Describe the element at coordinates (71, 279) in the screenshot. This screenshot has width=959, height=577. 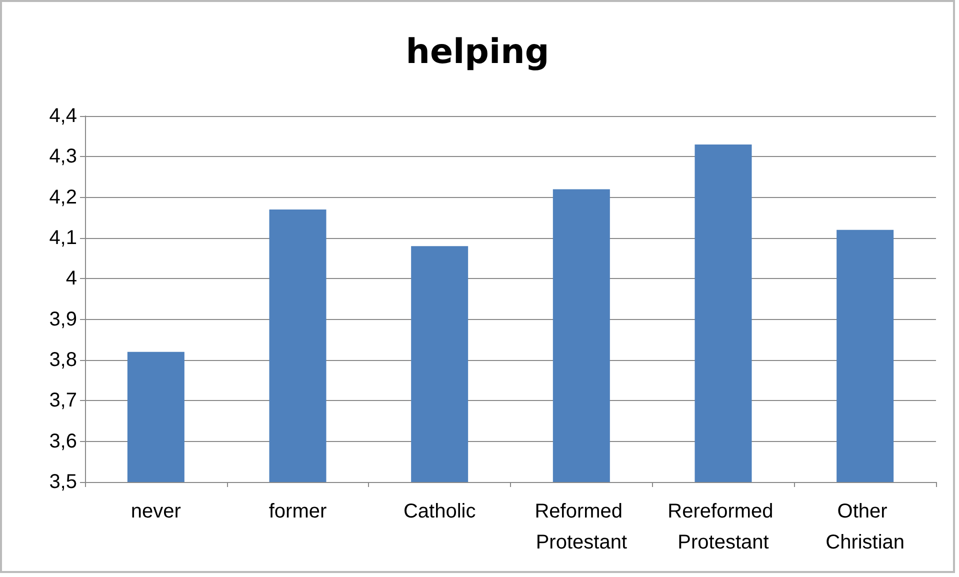
I see `y-tick-label: 4` at that location.